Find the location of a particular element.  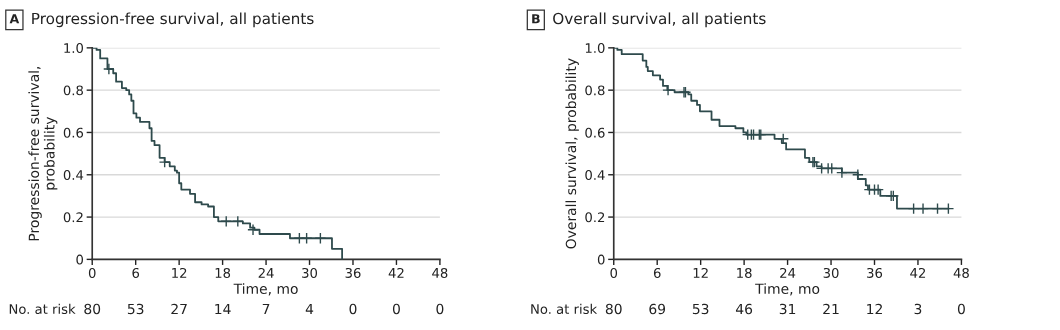

y-axis-title: Progression-free survival, probability is located at coordinates (43, 153).